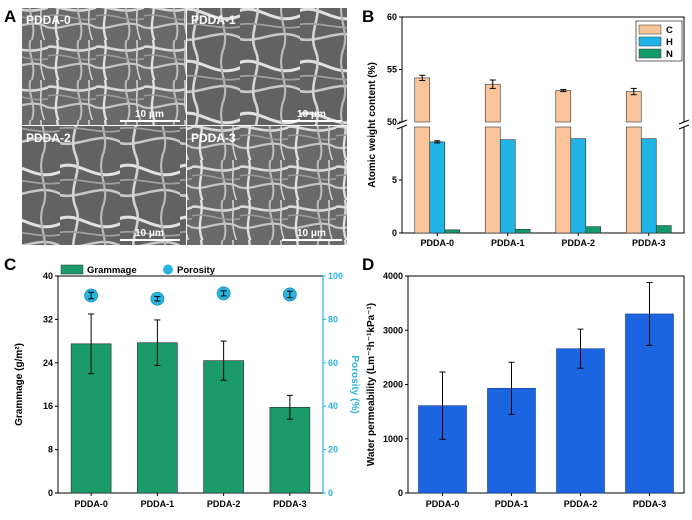 The image size is (692, 520). Describe the element at coordinates (335, 276) in the screenshot. I see `y-right-tick-label: 100` at that location.